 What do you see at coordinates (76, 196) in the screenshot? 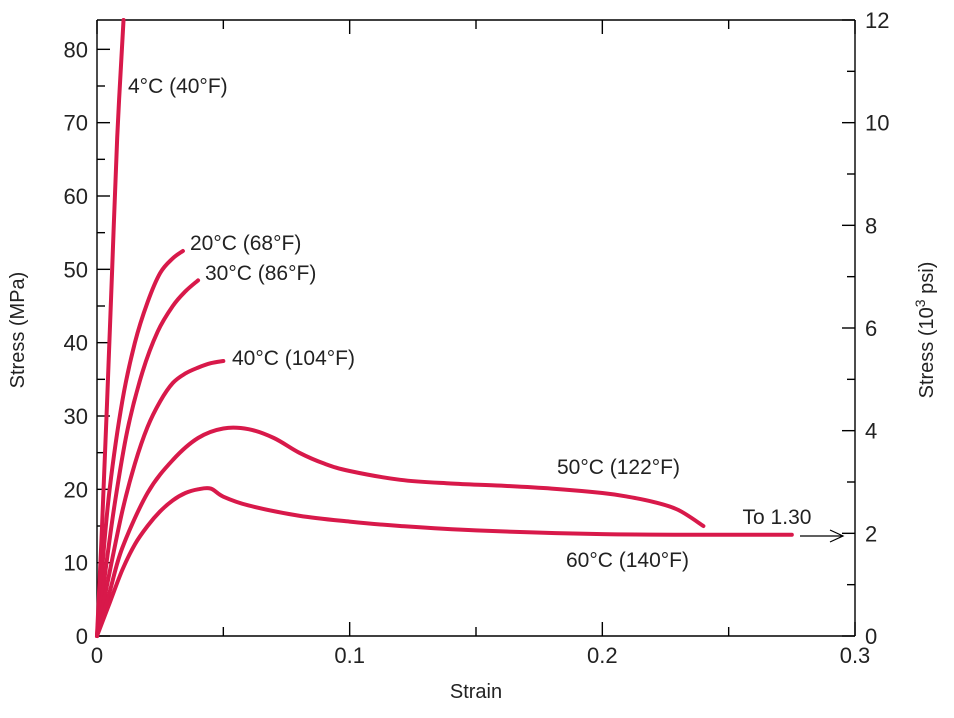
I see `y-tick-label: 60` at bounding box center [76, 196].